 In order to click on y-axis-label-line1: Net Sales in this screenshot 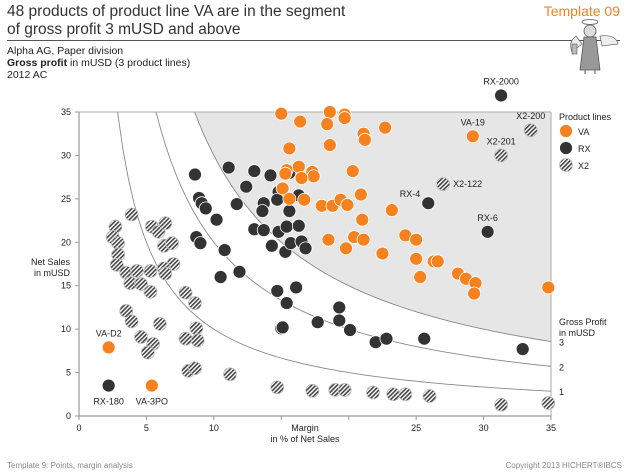, I will do `click(51, 262)`.